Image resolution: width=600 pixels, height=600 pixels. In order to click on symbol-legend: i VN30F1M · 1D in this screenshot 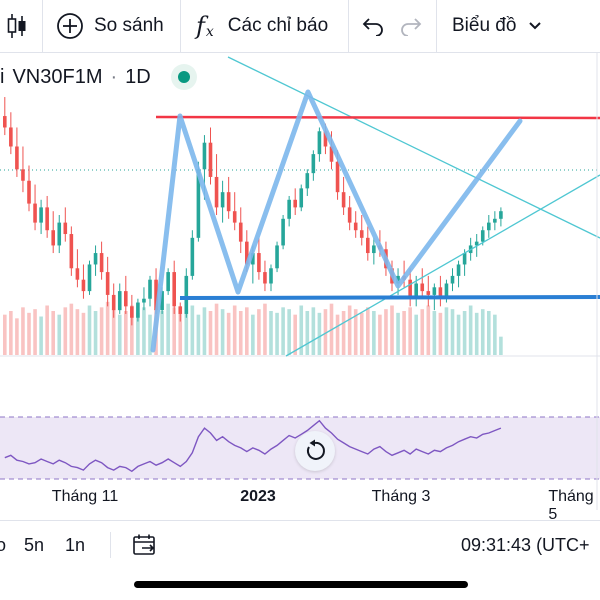, I will do `click(98, 77)`.